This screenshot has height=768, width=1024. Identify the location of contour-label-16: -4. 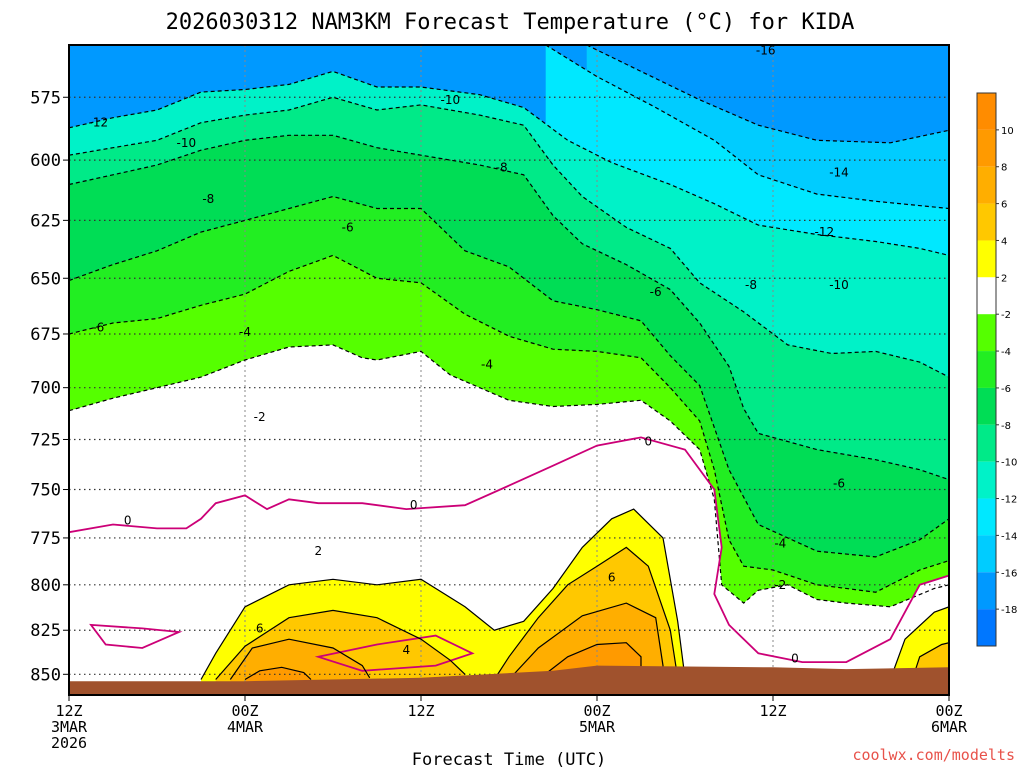
(780, 544).